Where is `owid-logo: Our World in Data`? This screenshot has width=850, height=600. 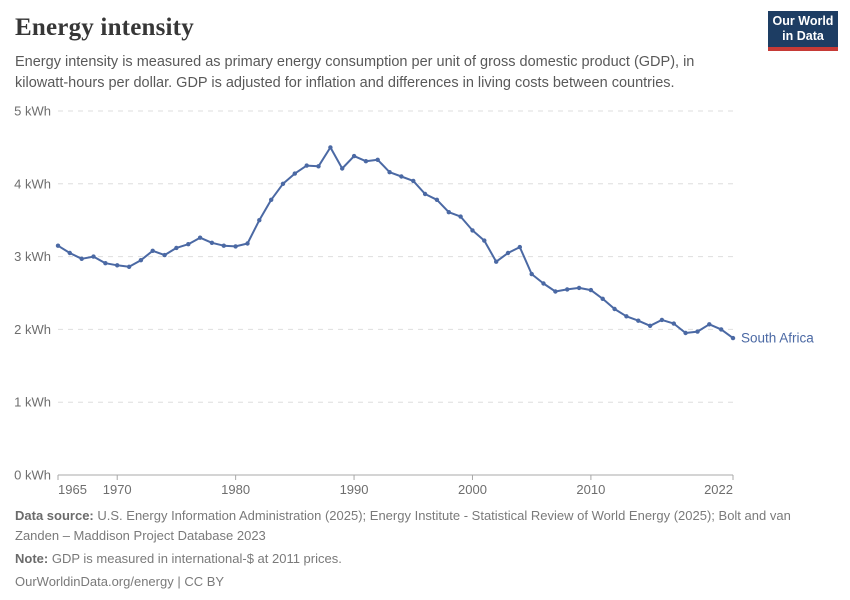
owid-logo: Our World in Data is located at coordinates (803, 31).